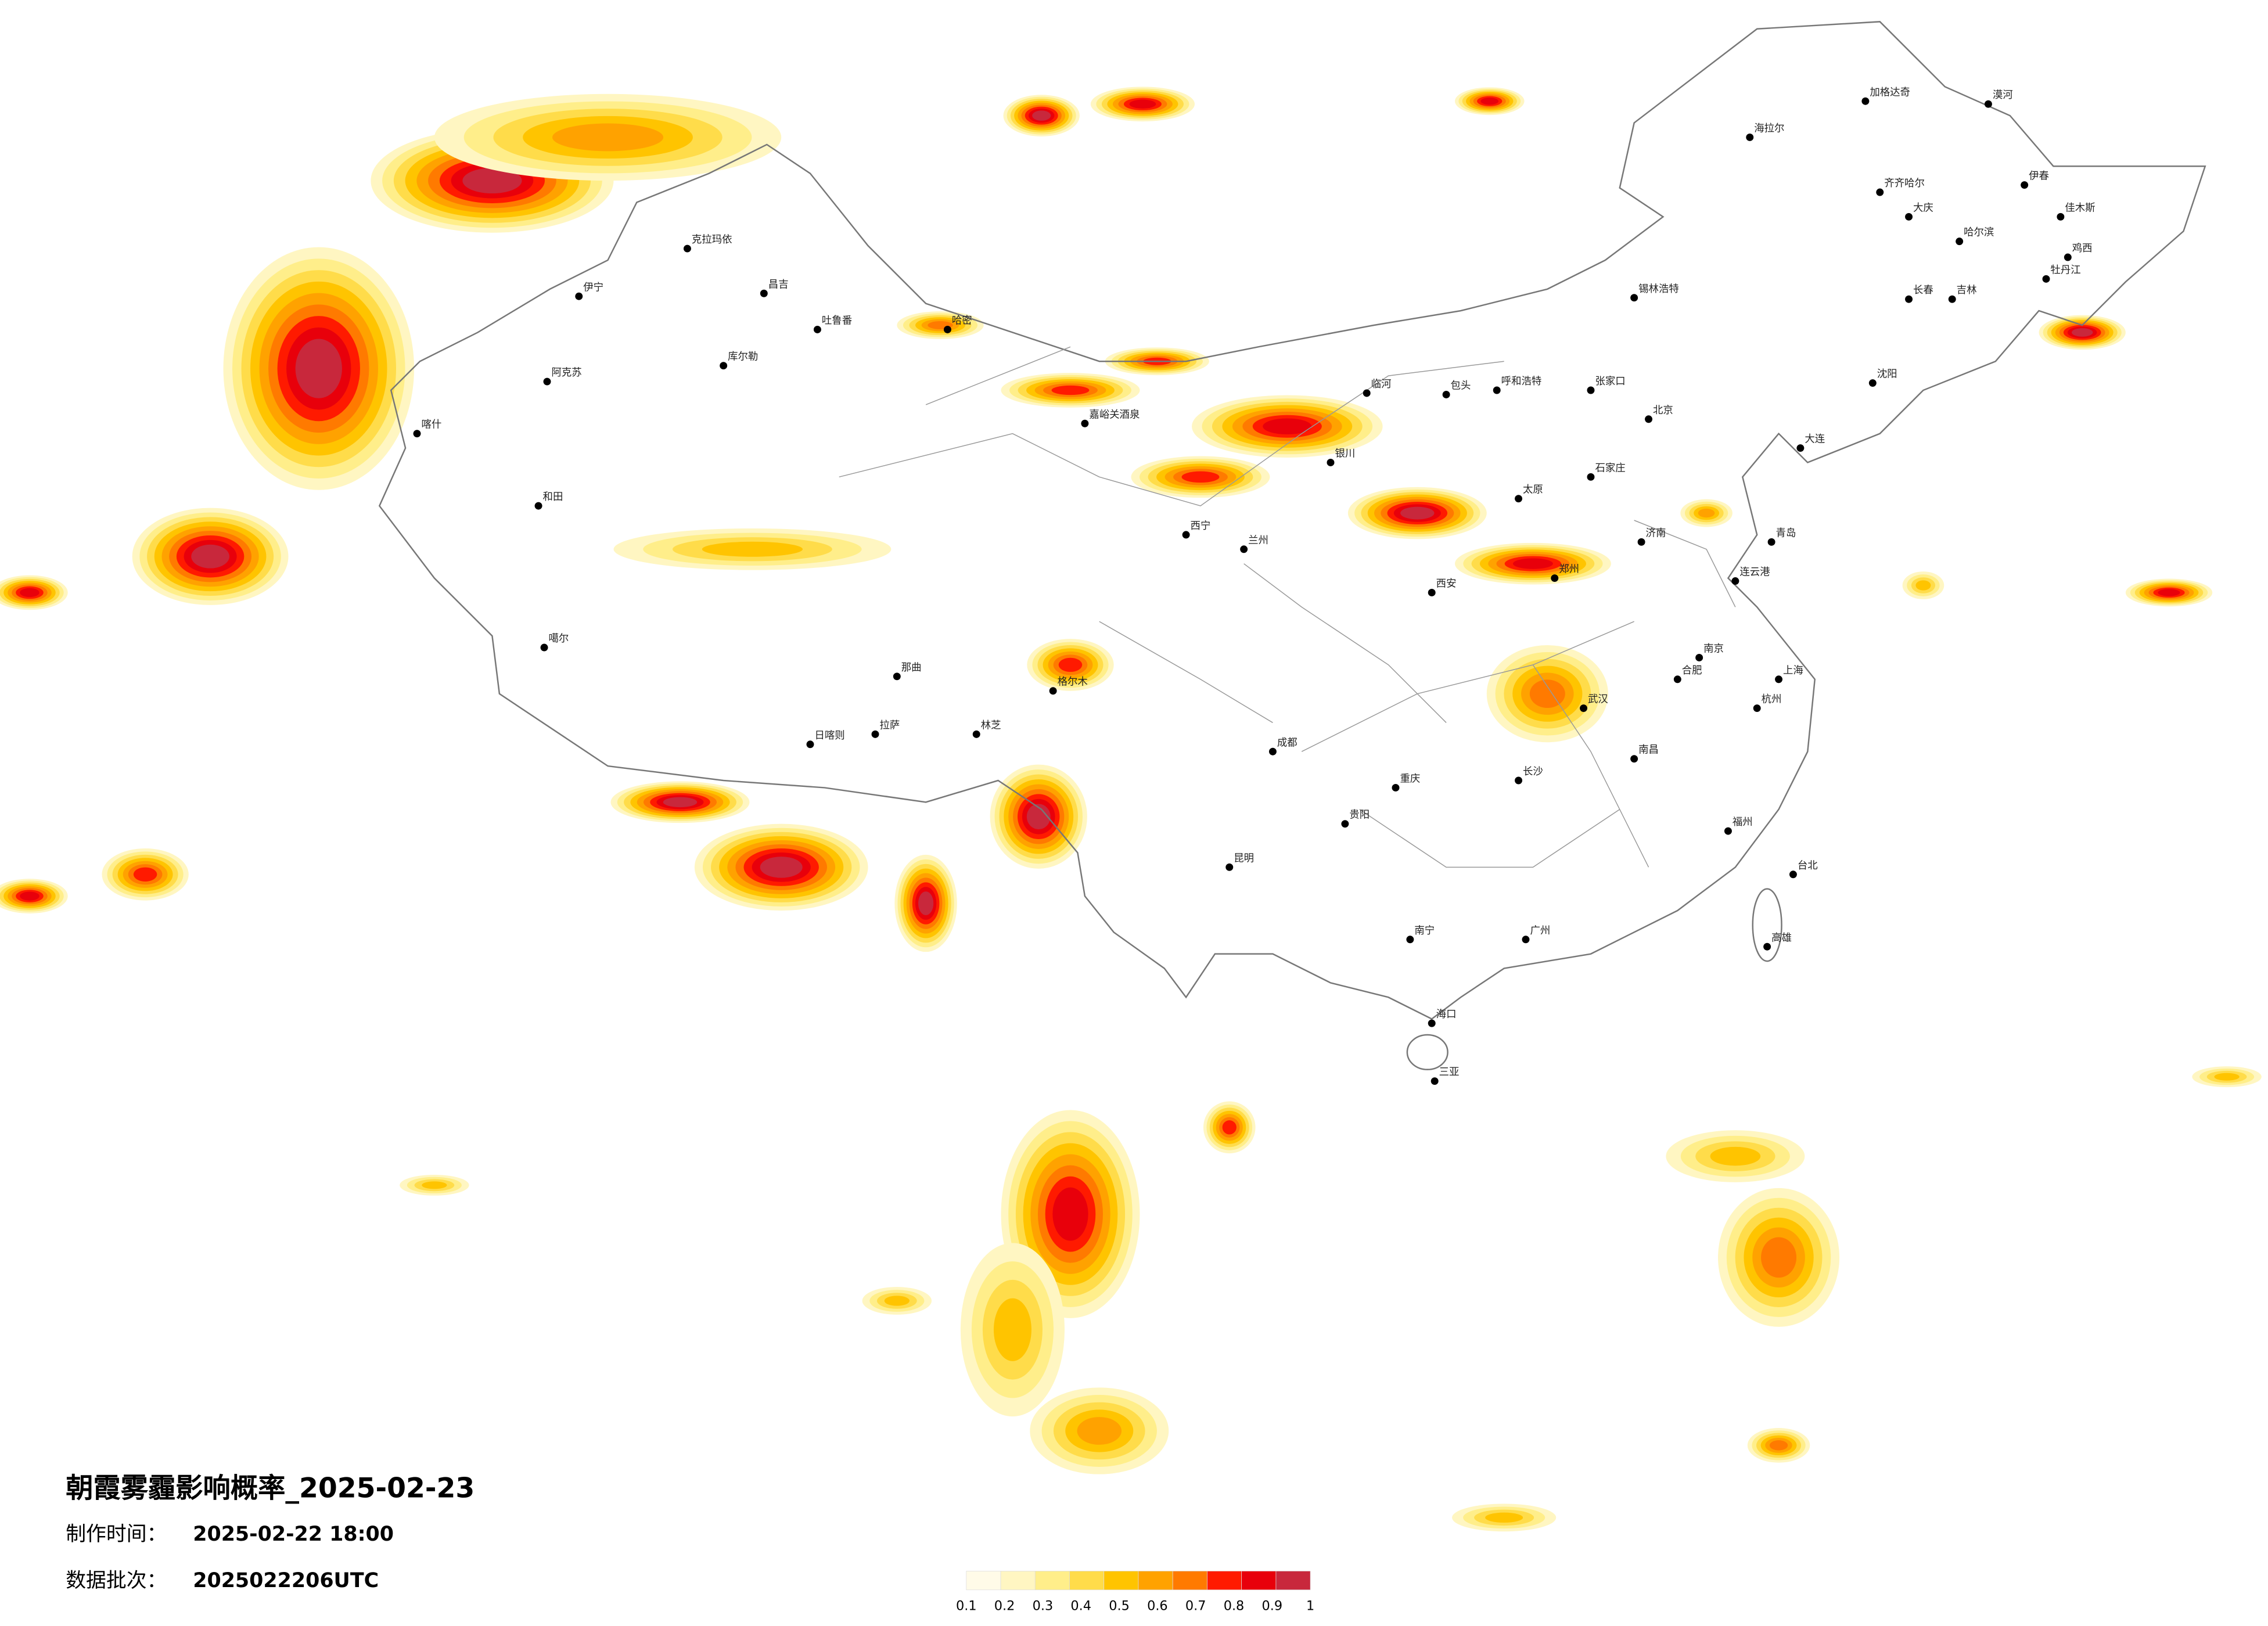 The height and width of the screenshot is (1626, 2268). What do you see at coordinates (1979, 233) in the screenshot?
I see `city-label: 哈尔滨` at bounding box center [1979, 233].